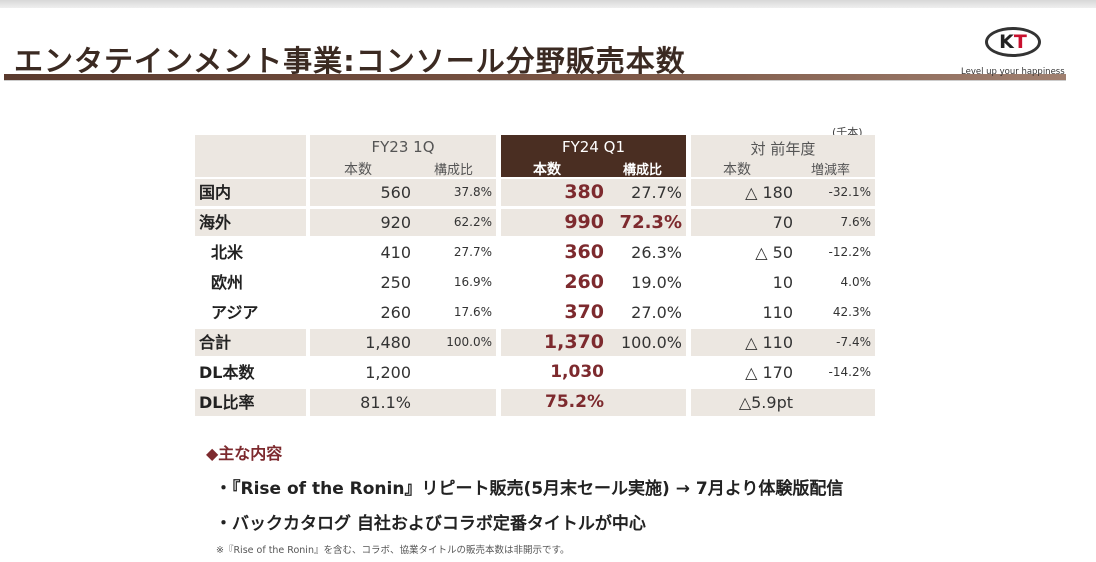 The image size is (1096, 562). What do you see at coordinates (856, 222) in the screenshot?
I see `yoy-rate: 7.6%` at bounding box center [856, 222].